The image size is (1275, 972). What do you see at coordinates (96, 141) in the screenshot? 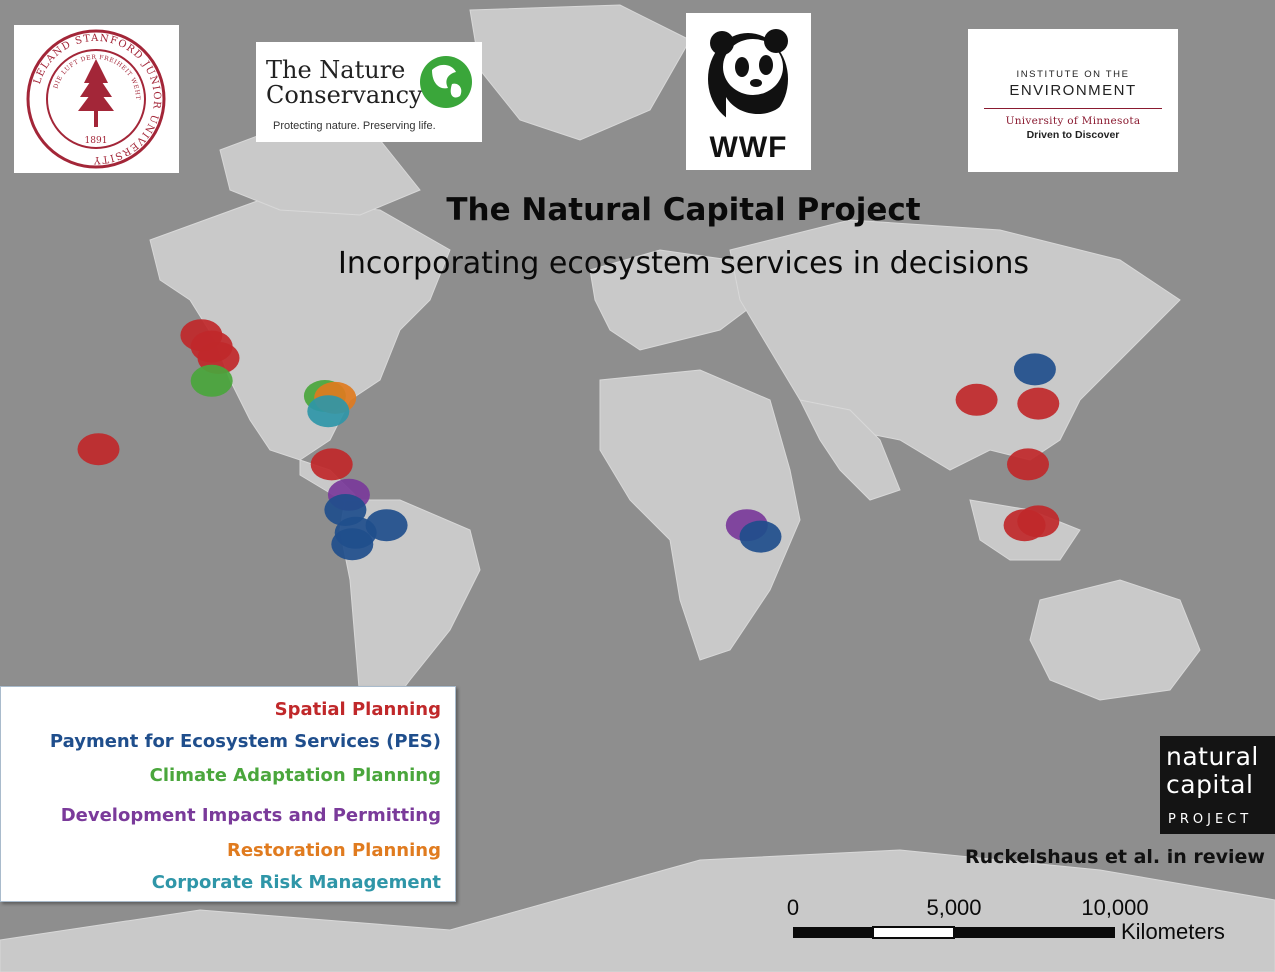
I see `seal-year: 1891` at bounding box center [96, 141].